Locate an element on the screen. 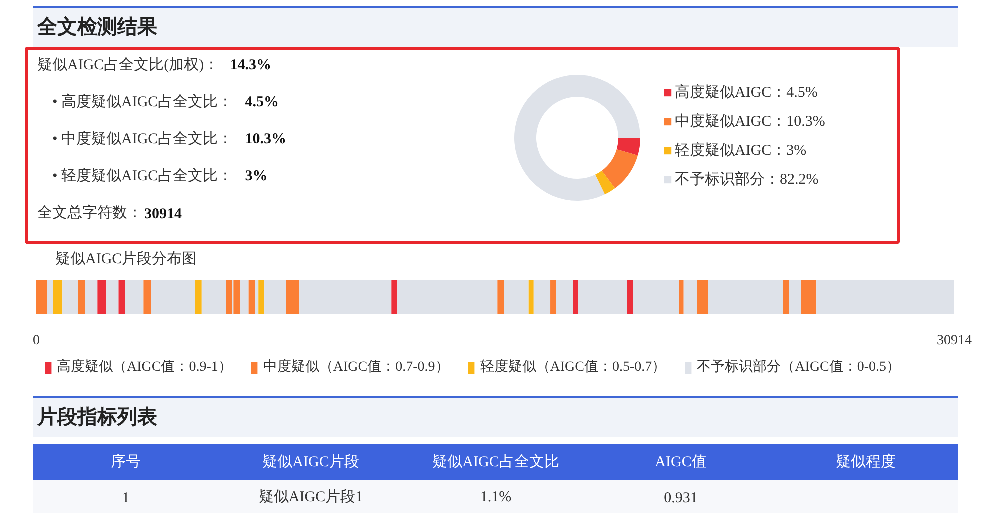  category-label: 序号 is located at coordinates (126, 462).